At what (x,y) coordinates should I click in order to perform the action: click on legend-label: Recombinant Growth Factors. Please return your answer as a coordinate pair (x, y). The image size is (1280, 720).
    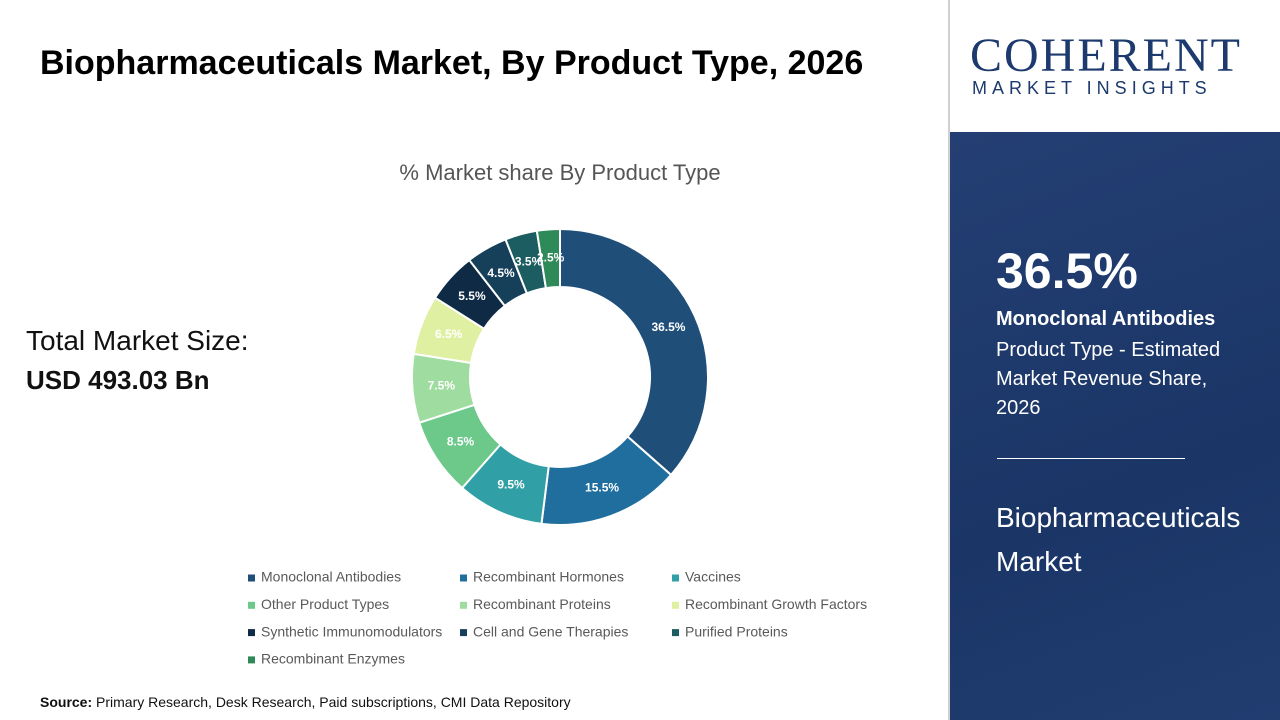
    Looking at the image, I should click on (776, 604).